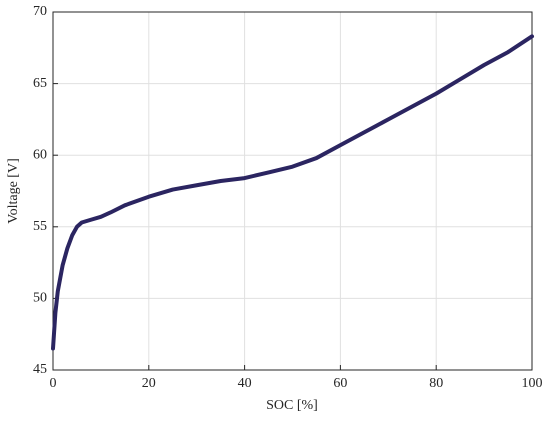 The image size is (550, 422). I want to click on x-tick-label: 100, so click(532, 383).